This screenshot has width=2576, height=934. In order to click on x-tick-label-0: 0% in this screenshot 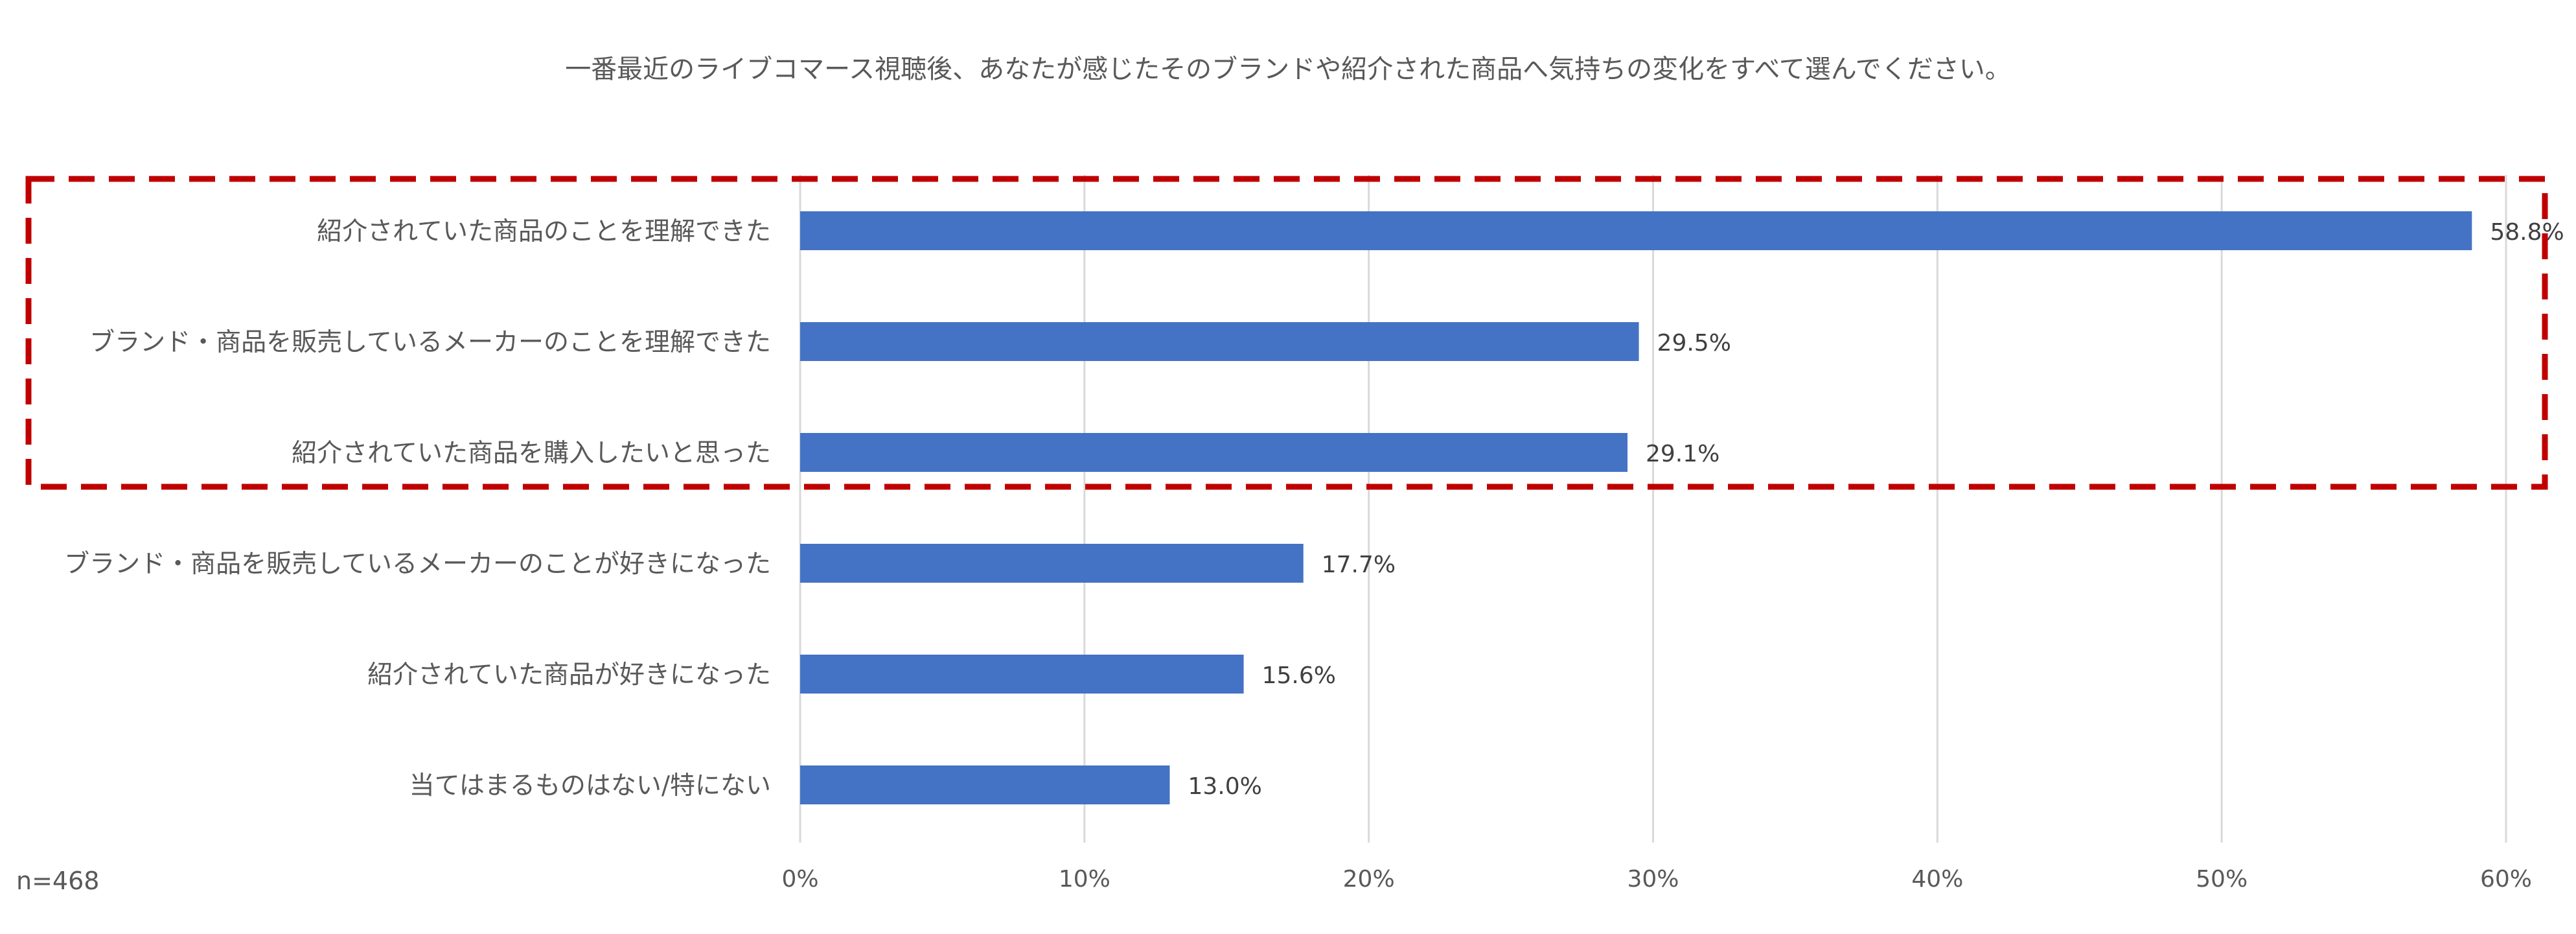, I will do `click(799, 879)`.